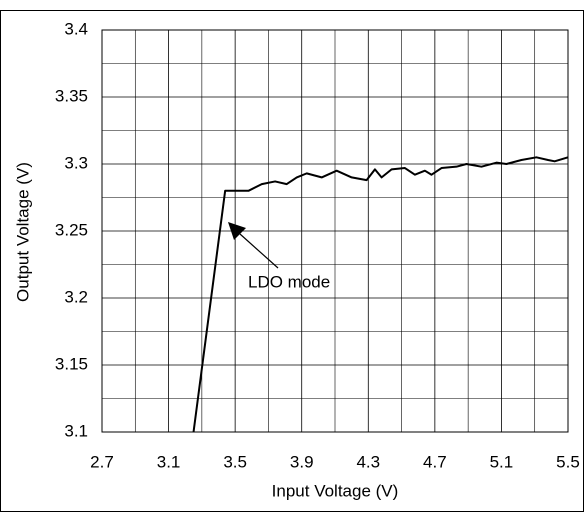 This screenshot has height=512, width=584. Describe the element at coordinates (76, 296) in the screenshot. I see `y-tick-label: 3.2` at that location.